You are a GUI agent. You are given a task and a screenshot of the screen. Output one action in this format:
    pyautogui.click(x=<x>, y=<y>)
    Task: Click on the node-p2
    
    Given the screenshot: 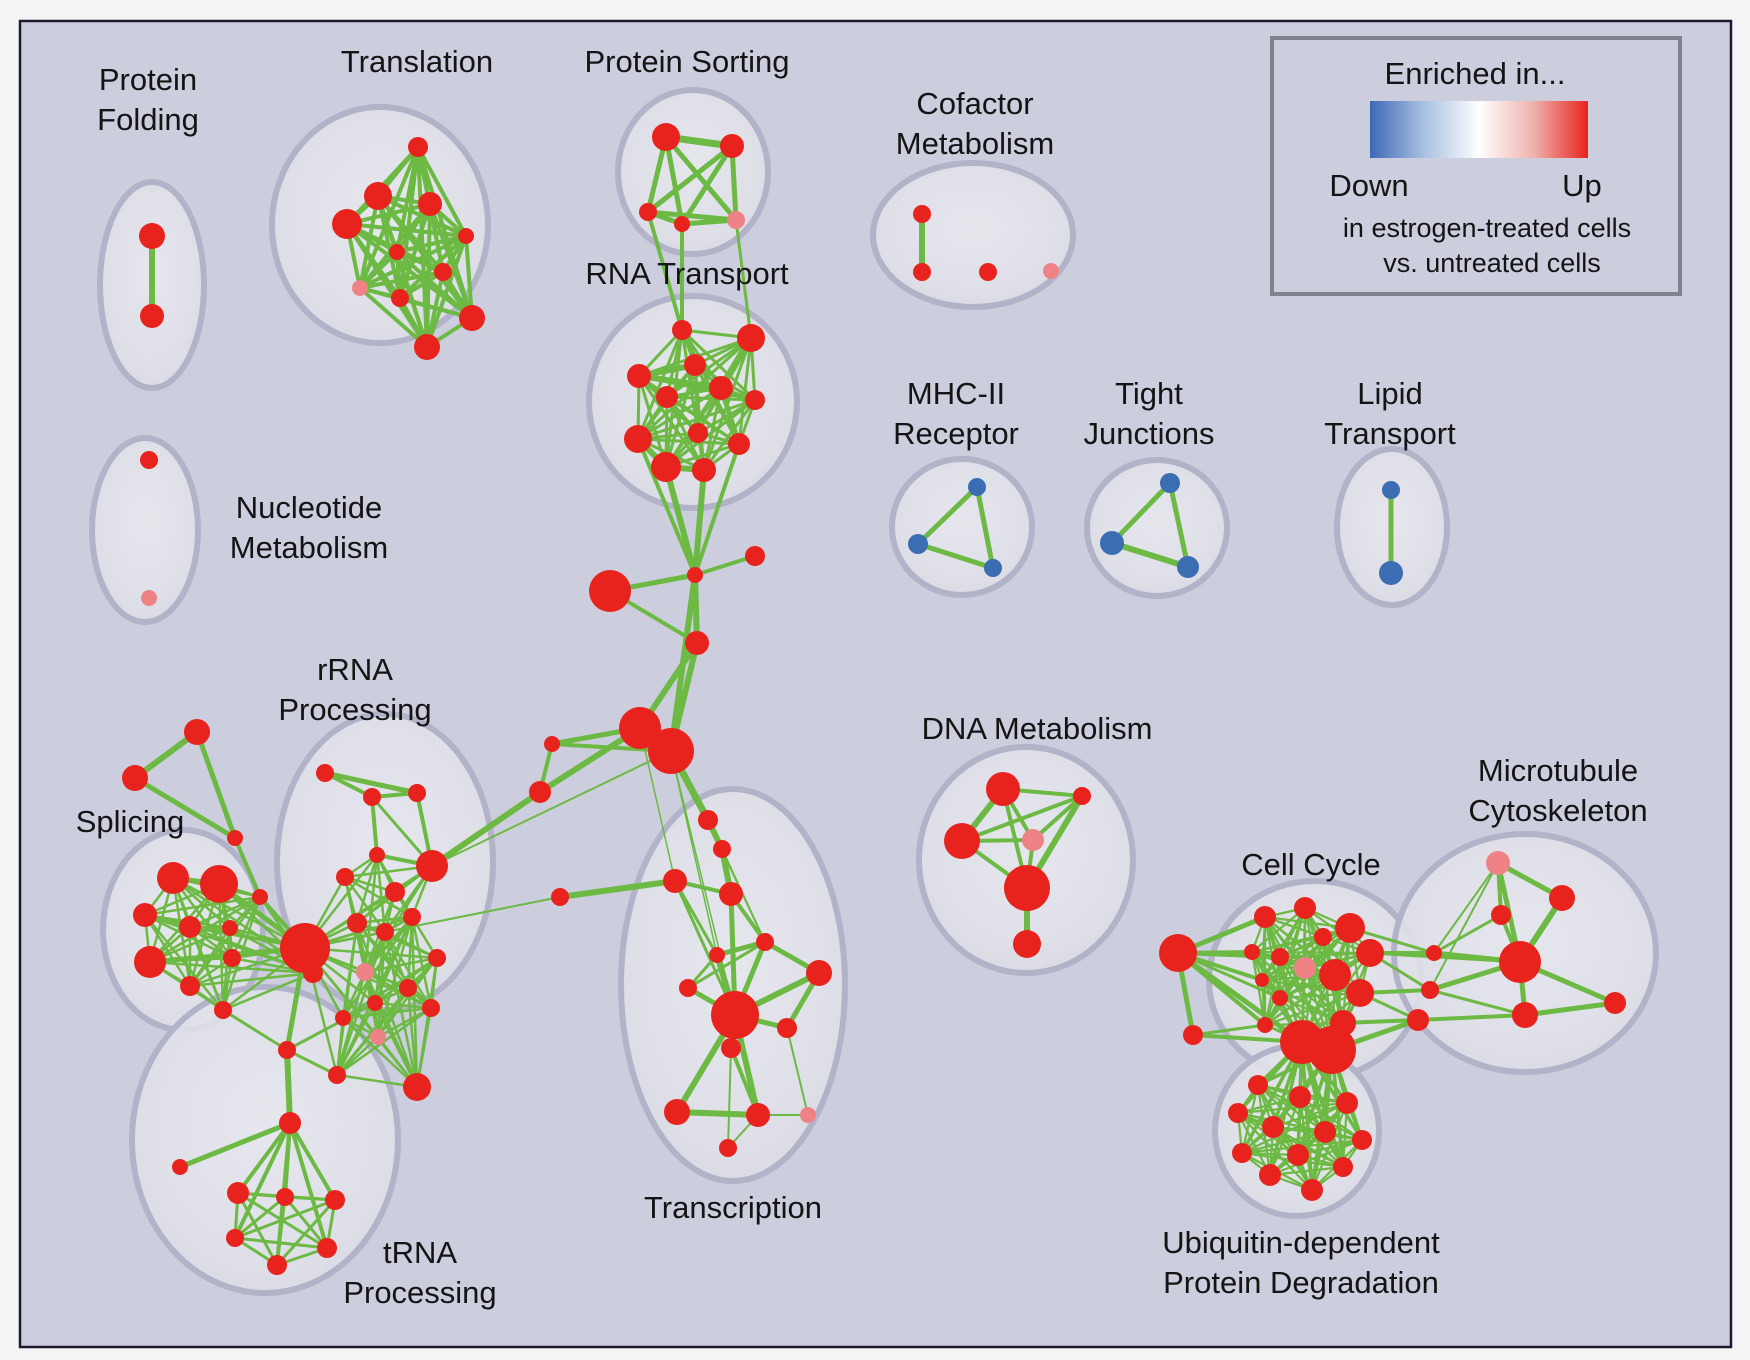 What is the action you would take?
    pyautogui.click(x=732, y=146)
    